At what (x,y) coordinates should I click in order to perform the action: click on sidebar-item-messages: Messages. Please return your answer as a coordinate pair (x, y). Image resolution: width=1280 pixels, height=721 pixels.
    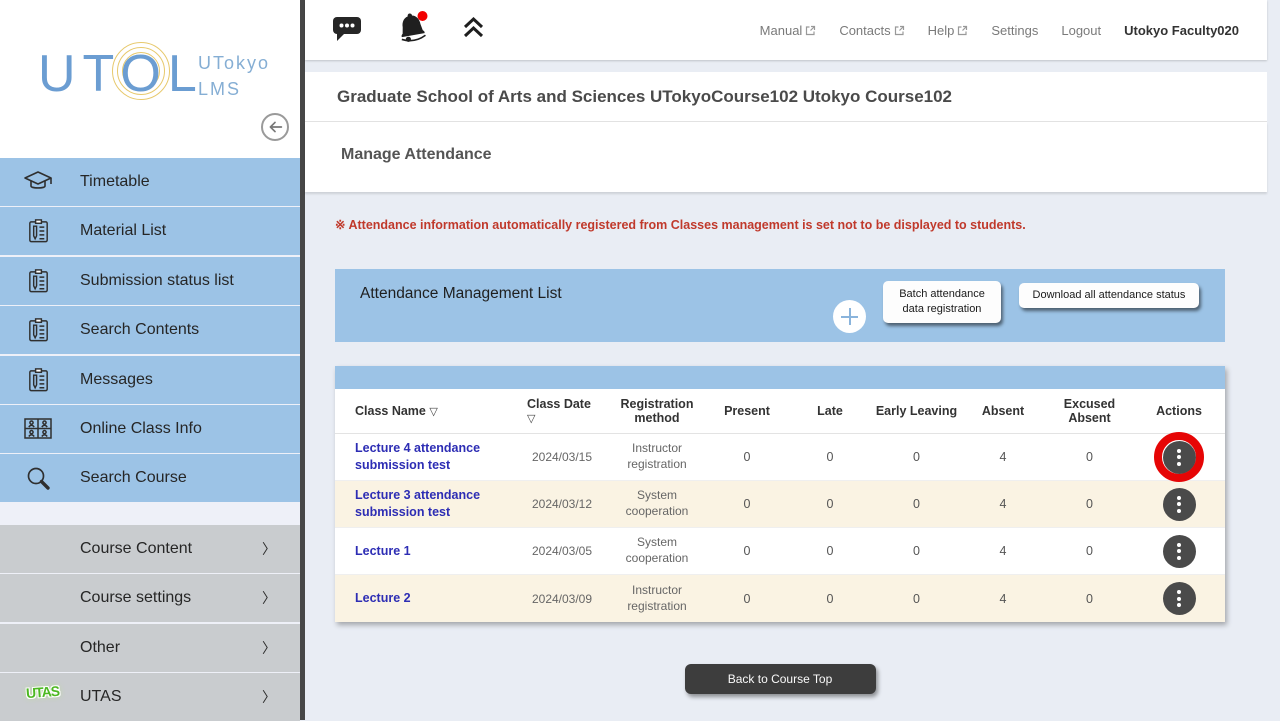
    Looking at the image, I should click on (150, 379).